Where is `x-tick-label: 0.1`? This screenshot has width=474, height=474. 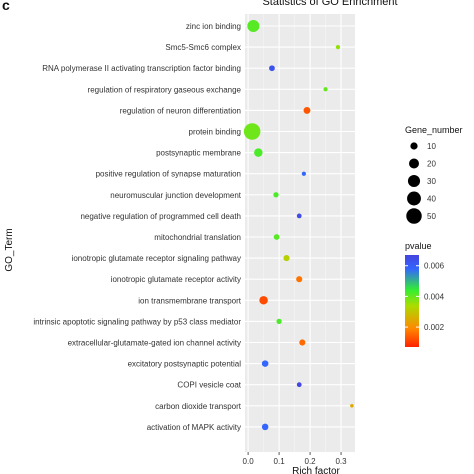
x-tick-label: 0.1 is located at coordinates (280, 461).